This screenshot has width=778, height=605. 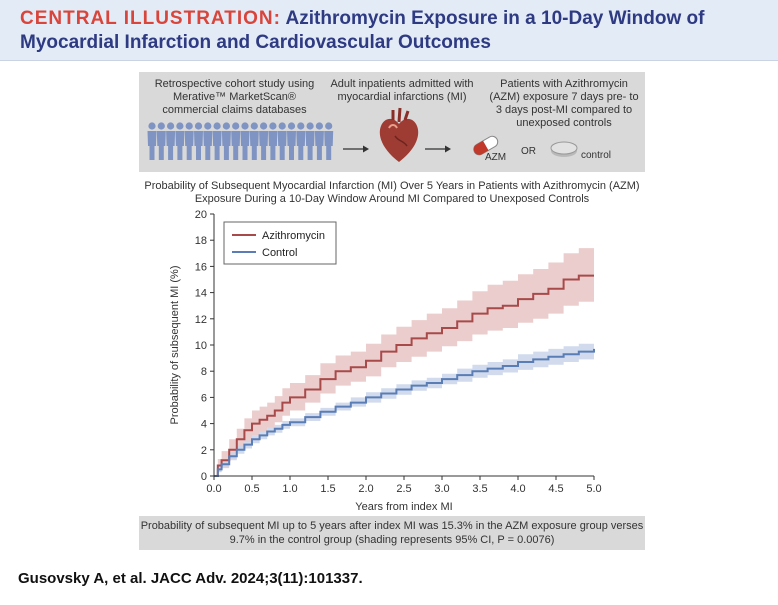 What do you see at coordinates (204, 425) in the screenshot?
I see `y-tick-label: 4` at bounding box center [204, 425].